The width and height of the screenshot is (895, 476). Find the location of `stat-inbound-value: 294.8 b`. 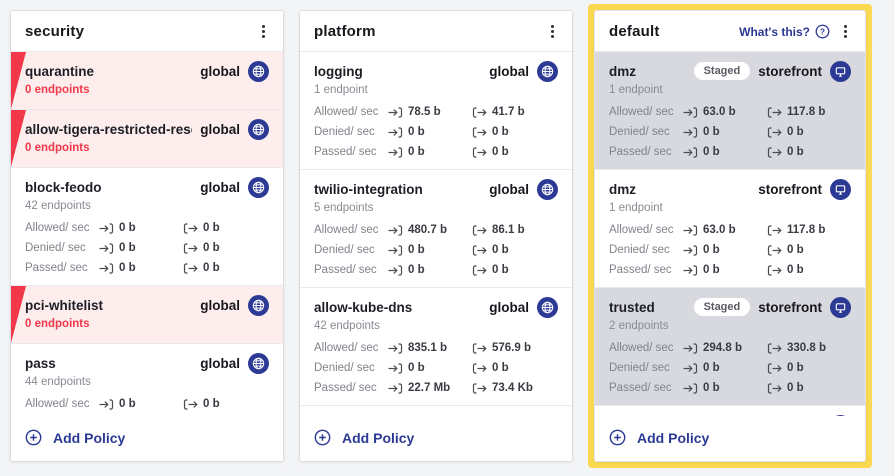

stat-inbound-value: 294.8 b is located at coordinates (722, 348).